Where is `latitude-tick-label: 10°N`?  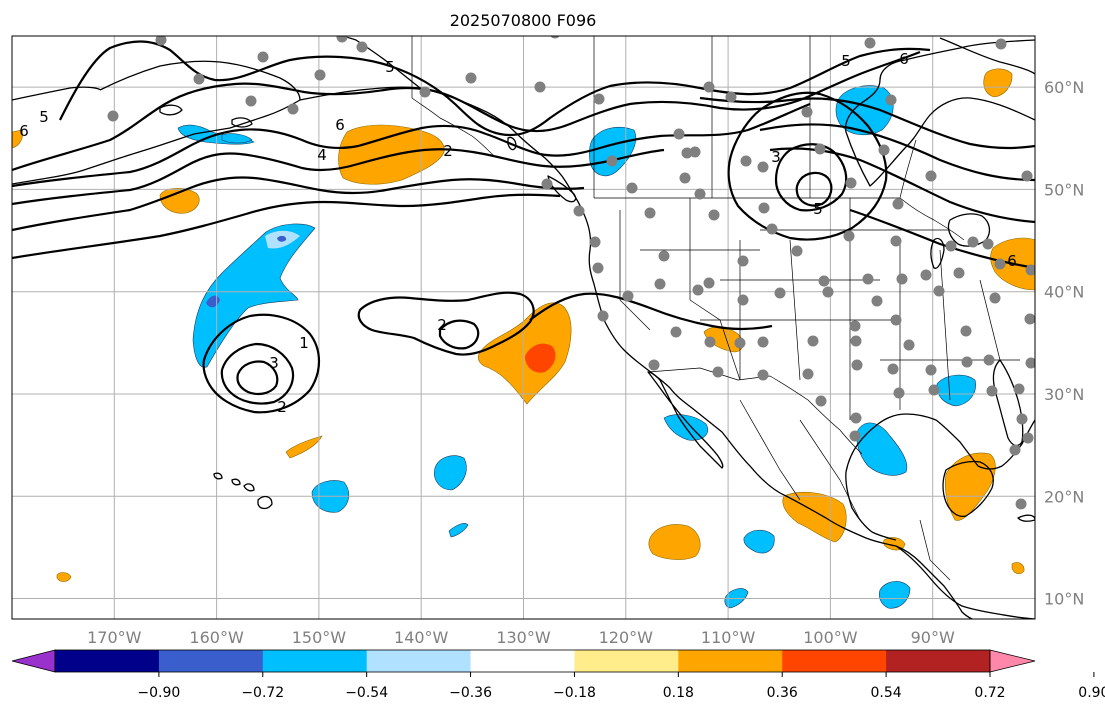 latitude-tick-label: 10°N is located at coordinates (1064, 599).